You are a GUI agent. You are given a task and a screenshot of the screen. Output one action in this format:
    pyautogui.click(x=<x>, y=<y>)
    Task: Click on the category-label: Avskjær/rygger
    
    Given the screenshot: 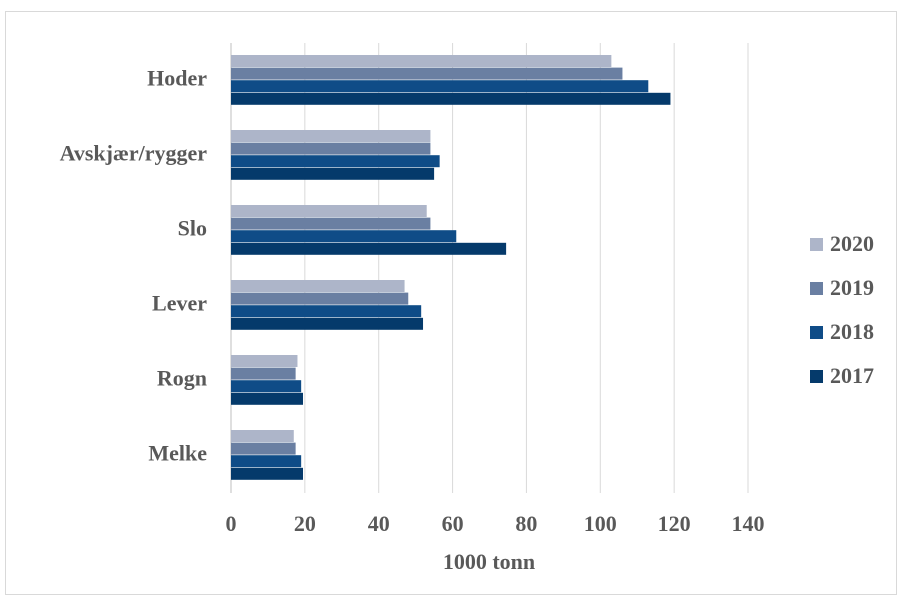 What is the action you would take?
    pyautogui.click(x=134, y=153)
    